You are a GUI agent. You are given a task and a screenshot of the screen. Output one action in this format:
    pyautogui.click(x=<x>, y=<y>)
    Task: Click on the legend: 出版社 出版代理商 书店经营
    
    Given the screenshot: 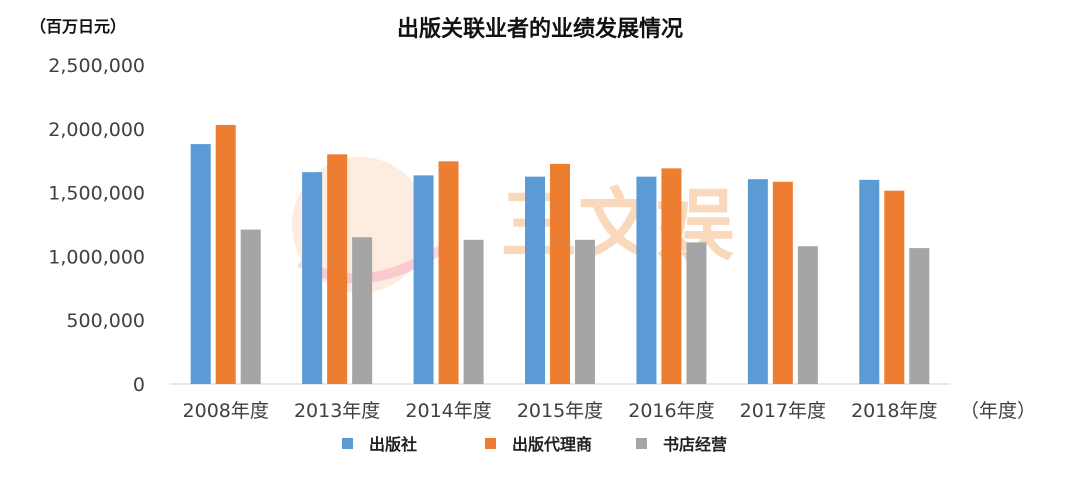 What is the action you would take?
    pyautogui.click(x=534, y=444)
    